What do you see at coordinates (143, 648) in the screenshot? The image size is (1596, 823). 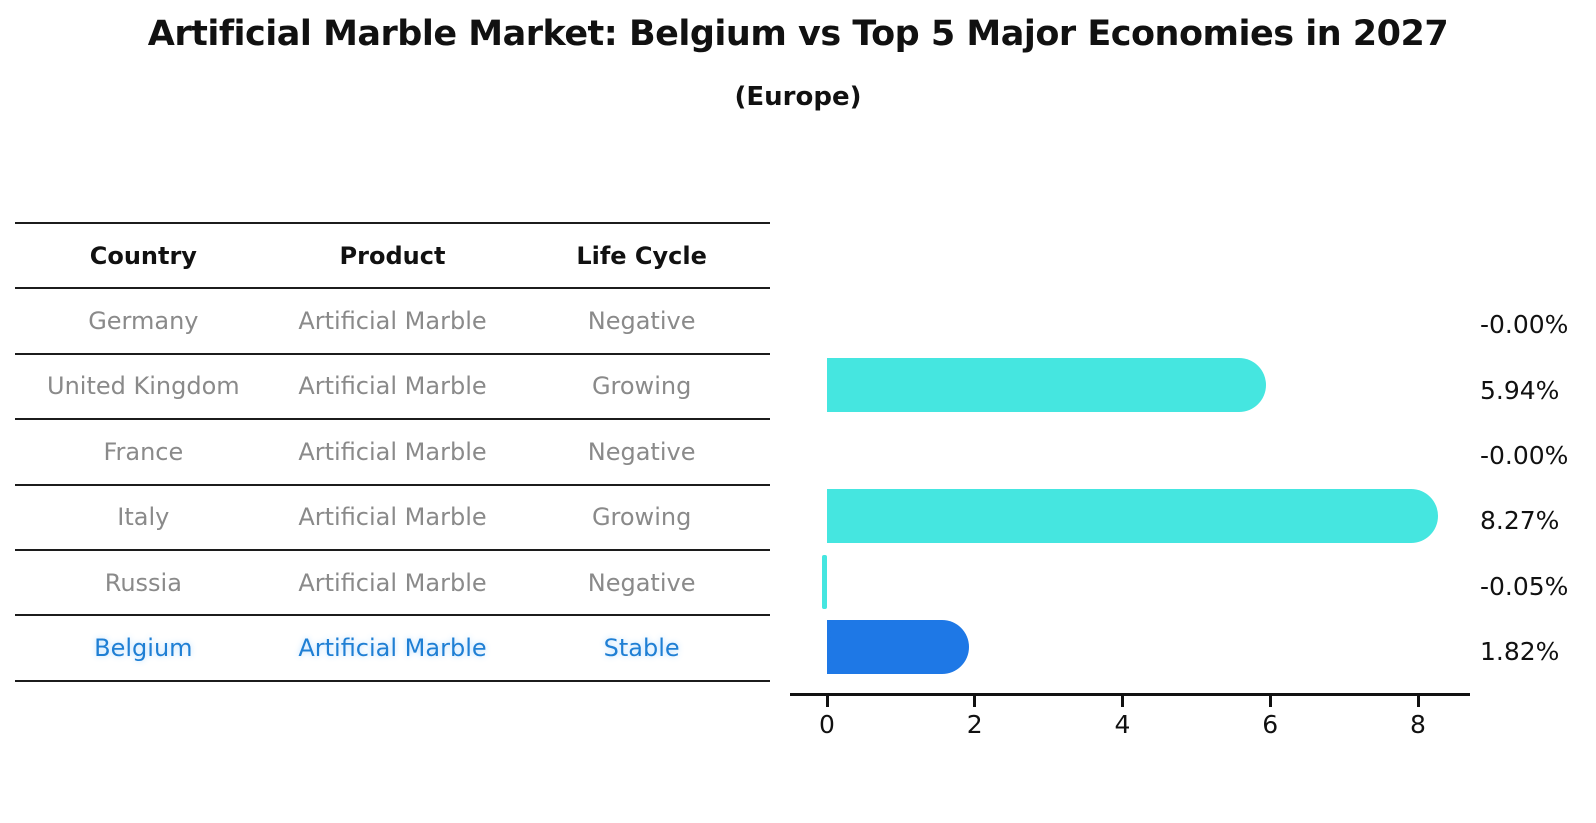 I see `cell-country: Belgium` at bounding box center [143, 648].